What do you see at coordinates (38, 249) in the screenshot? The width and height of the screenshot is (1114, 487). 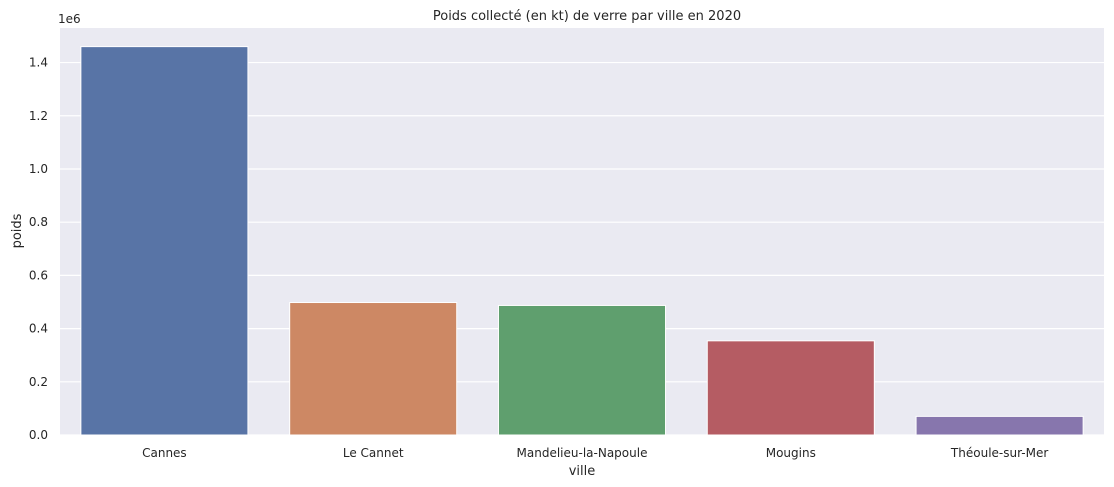 I see `y-axis-ticks: 0.0 0.2 0.4 0.6 0.8 1.0 1.2 1.4` at bounding box center [38, 249].